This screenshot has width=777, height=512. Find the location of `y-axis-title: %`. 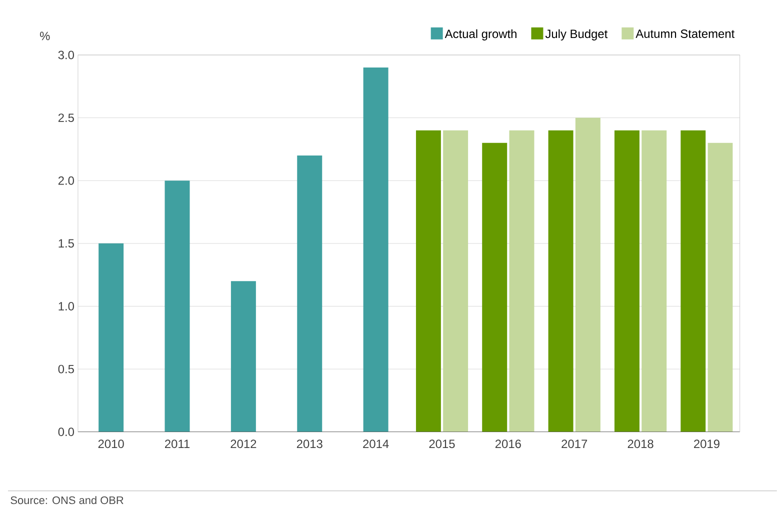

y-axis-title: % is located at coordinates (45, 36).